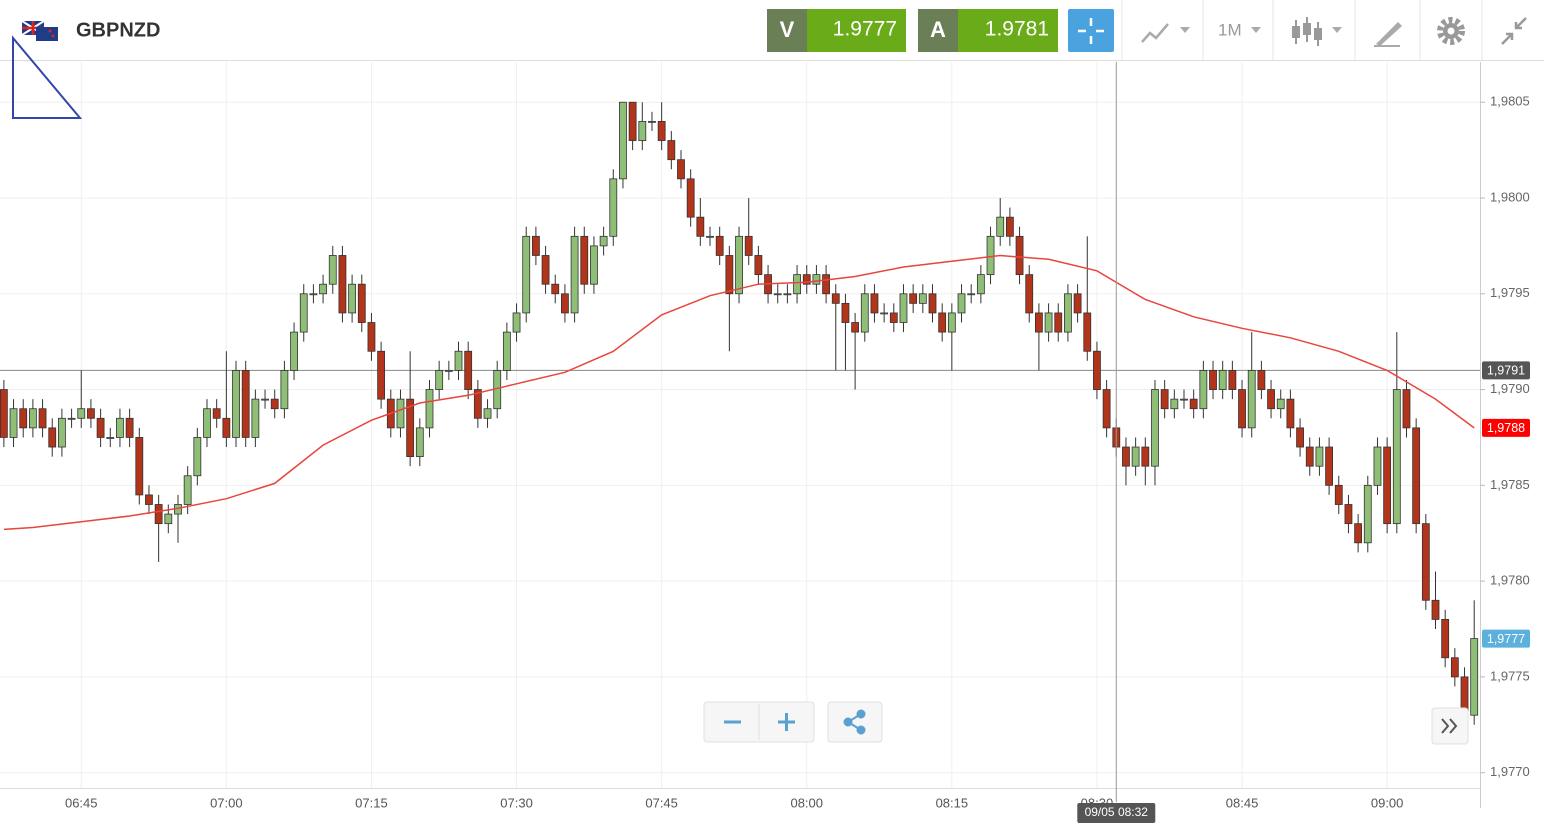 This screenshot has width=1544, height=828. What do you see at coordinates (786, 722) in the screenshot?
I see `zoom-in` at bounding box center [786, 722].